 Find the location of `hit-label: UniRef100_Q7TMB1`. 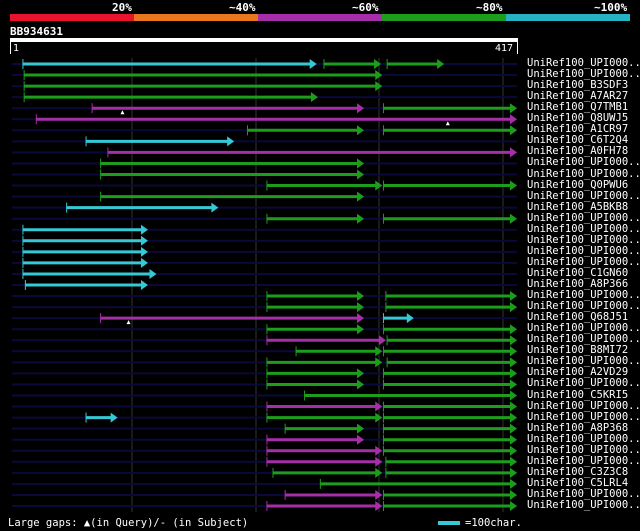

hit-label: UniRef100_Q7TMB1 is located at coordinates (578, 107).